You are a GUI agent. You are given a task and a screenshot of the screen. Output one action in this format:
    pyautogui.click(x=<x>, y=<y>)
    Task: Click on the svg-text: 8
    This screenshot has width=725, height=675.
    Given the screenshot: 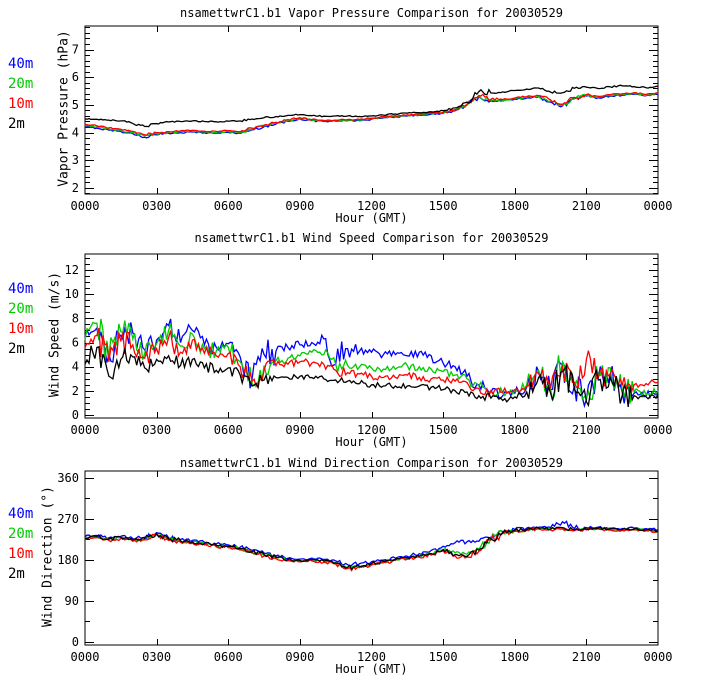 What is the action you would take?
    pyautogui.click(x=75, y=318)
    